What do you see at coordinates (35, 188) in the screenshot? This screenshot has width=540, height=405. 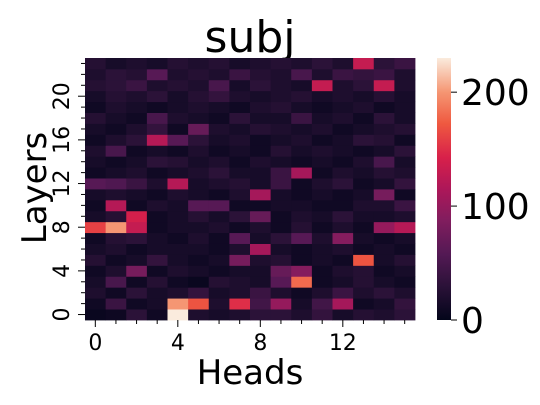 I see `y-axis-label: Layers` at bounding box center [35, 188].